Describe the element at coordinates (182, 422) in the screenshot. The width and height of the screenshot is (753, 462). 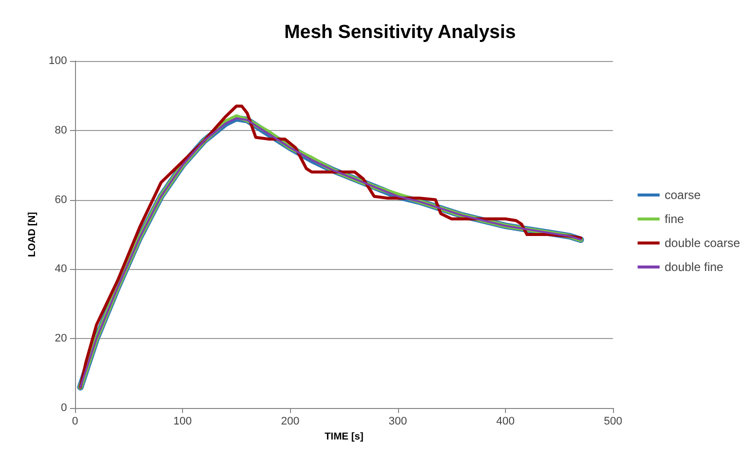
I see `x-tick-label: 100` at that location.